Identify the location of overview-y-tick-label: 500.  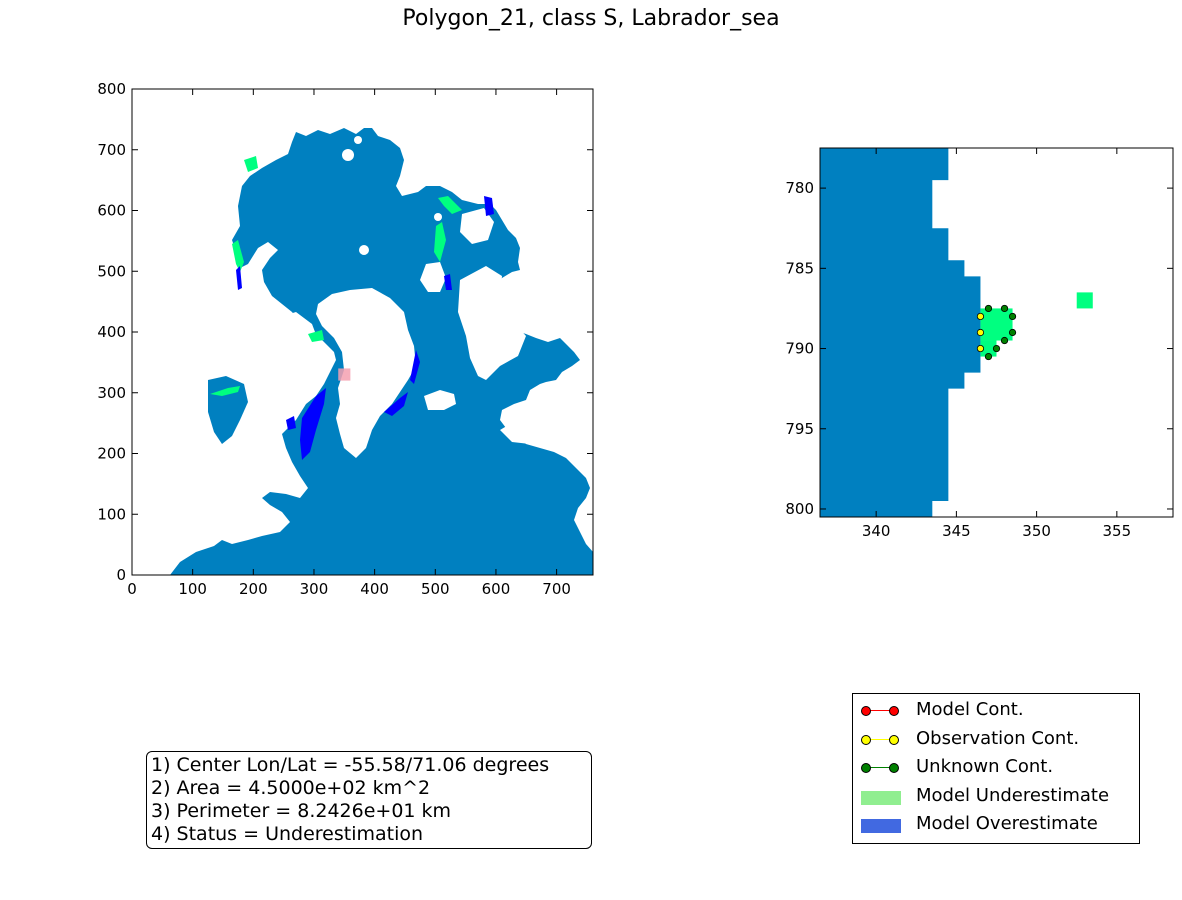
(111, 271).